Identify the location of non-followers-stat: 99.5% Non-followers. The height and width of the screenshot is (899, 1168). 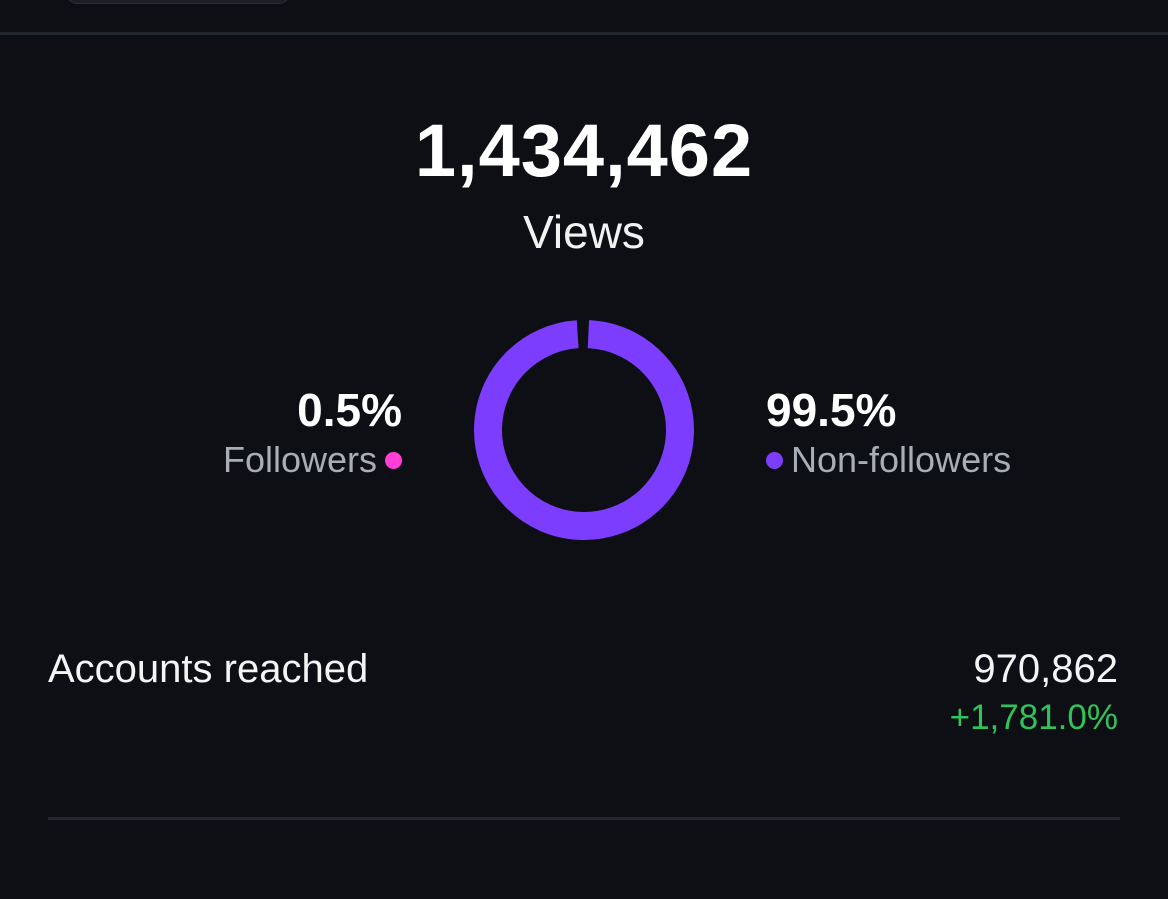
(888, 432).